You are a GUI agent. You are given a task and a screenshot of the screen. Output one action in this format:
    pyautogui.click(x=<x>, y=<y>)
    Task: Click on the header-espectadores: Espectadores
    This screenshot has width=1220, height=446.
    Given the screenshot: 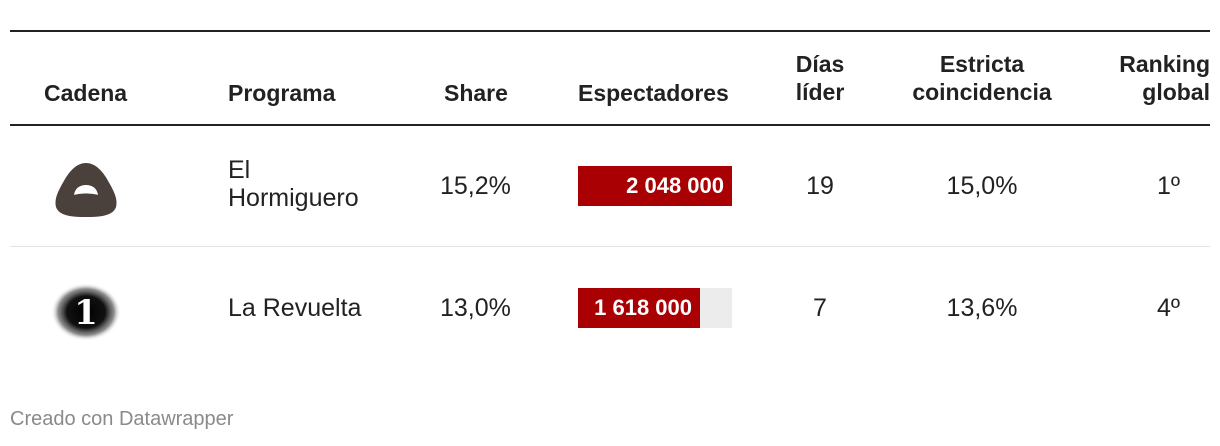 What is the action you would take?
    pyautogui.click(x=653, y=93)
    